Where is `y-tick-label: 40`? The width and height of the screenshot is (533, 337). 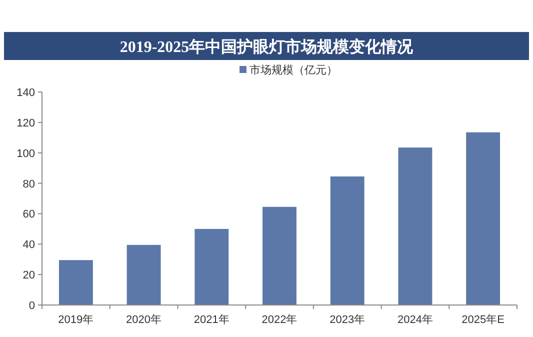
y-tick-label: 40 is located at coordinates (28, 245).